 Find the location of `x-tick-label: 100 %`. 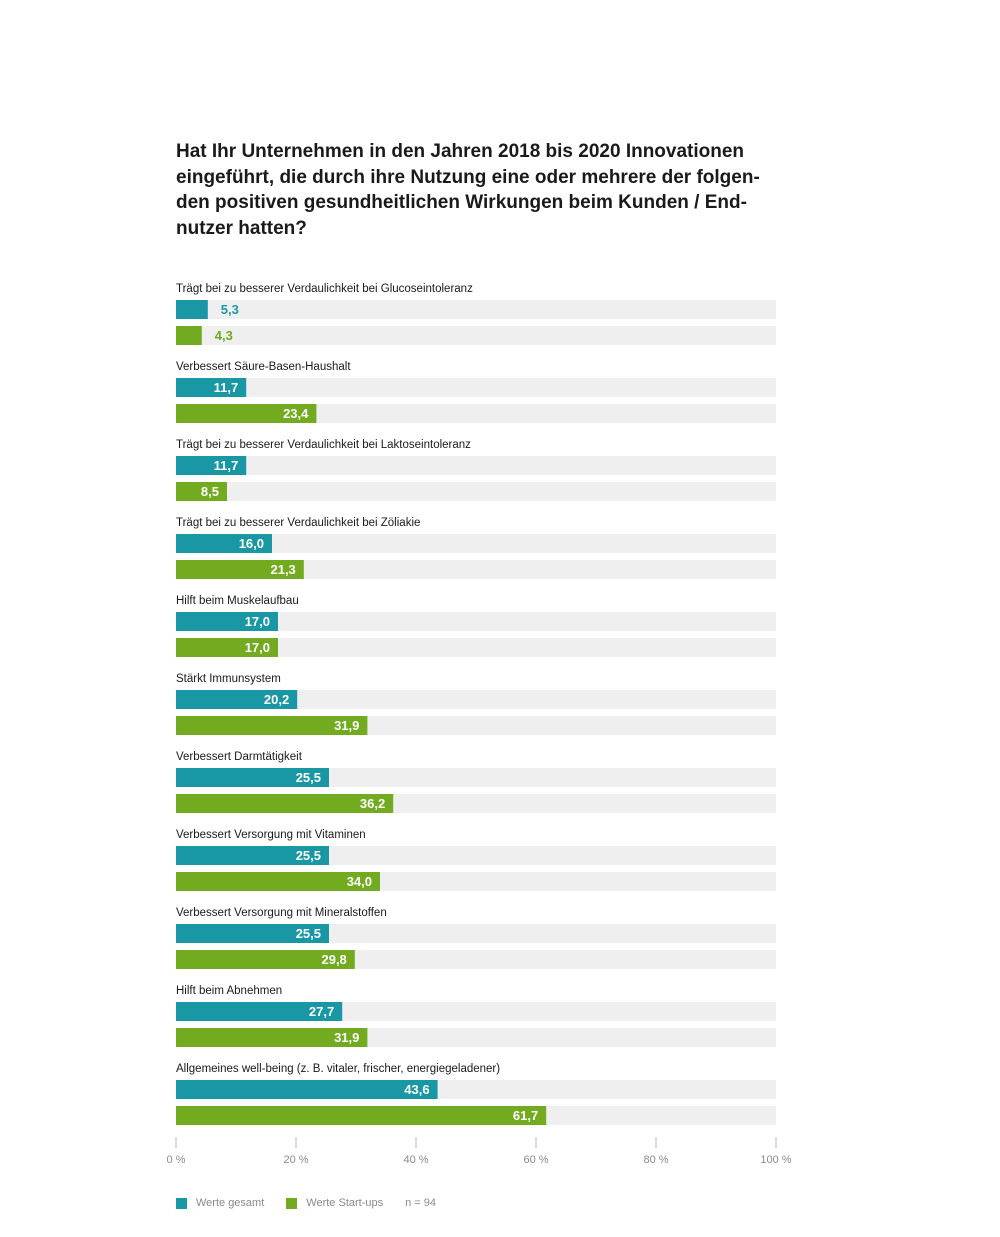

x-tick-label: 100 % is located at coordinates (775, 1160).